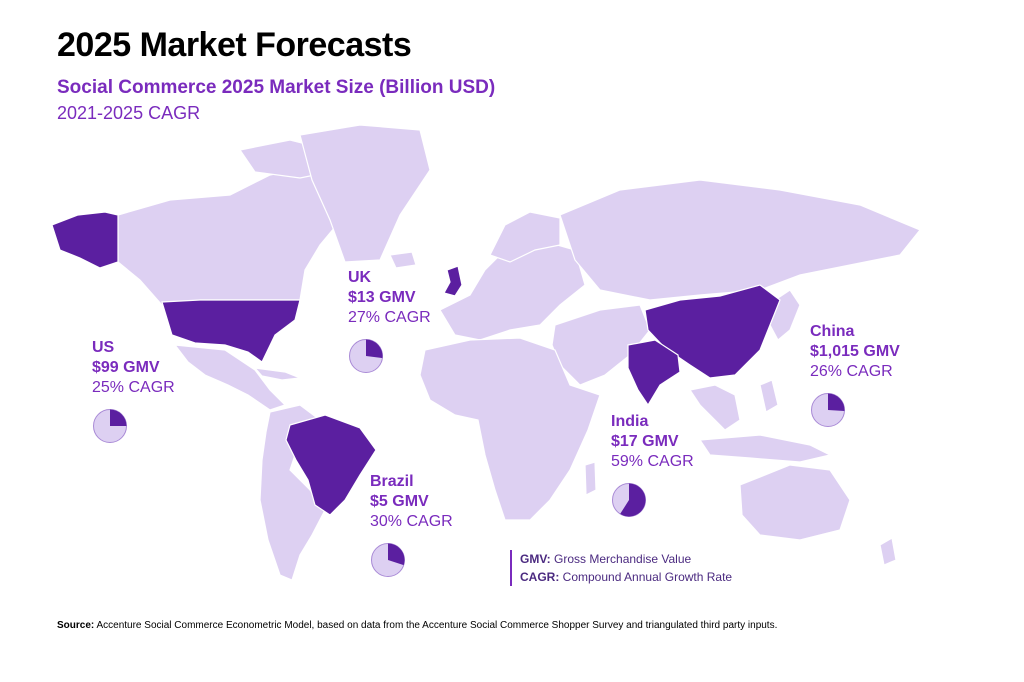 Image resolution: width=1024 pixels, height=682 pixels. What do you see at coordinates (230, 377) in the screenshot?
I see `landmass-mexico-central-america` at bounding box center [230, 377].